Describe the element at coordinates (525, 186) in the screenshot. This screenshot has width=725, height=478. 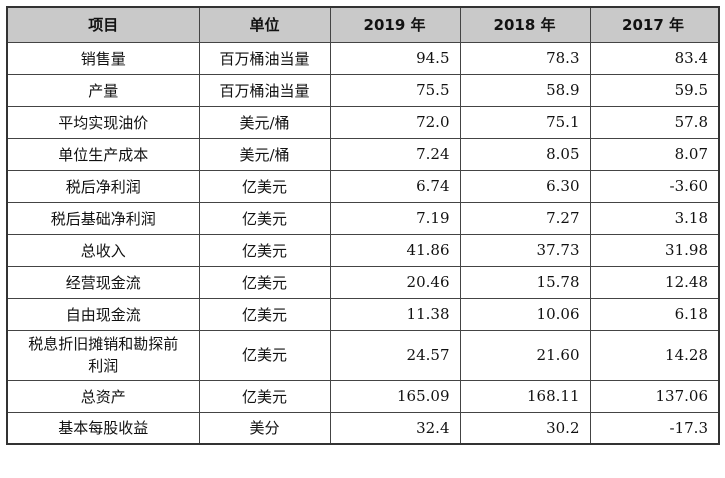
I see `row-2018-cell: 6.30` at that location.